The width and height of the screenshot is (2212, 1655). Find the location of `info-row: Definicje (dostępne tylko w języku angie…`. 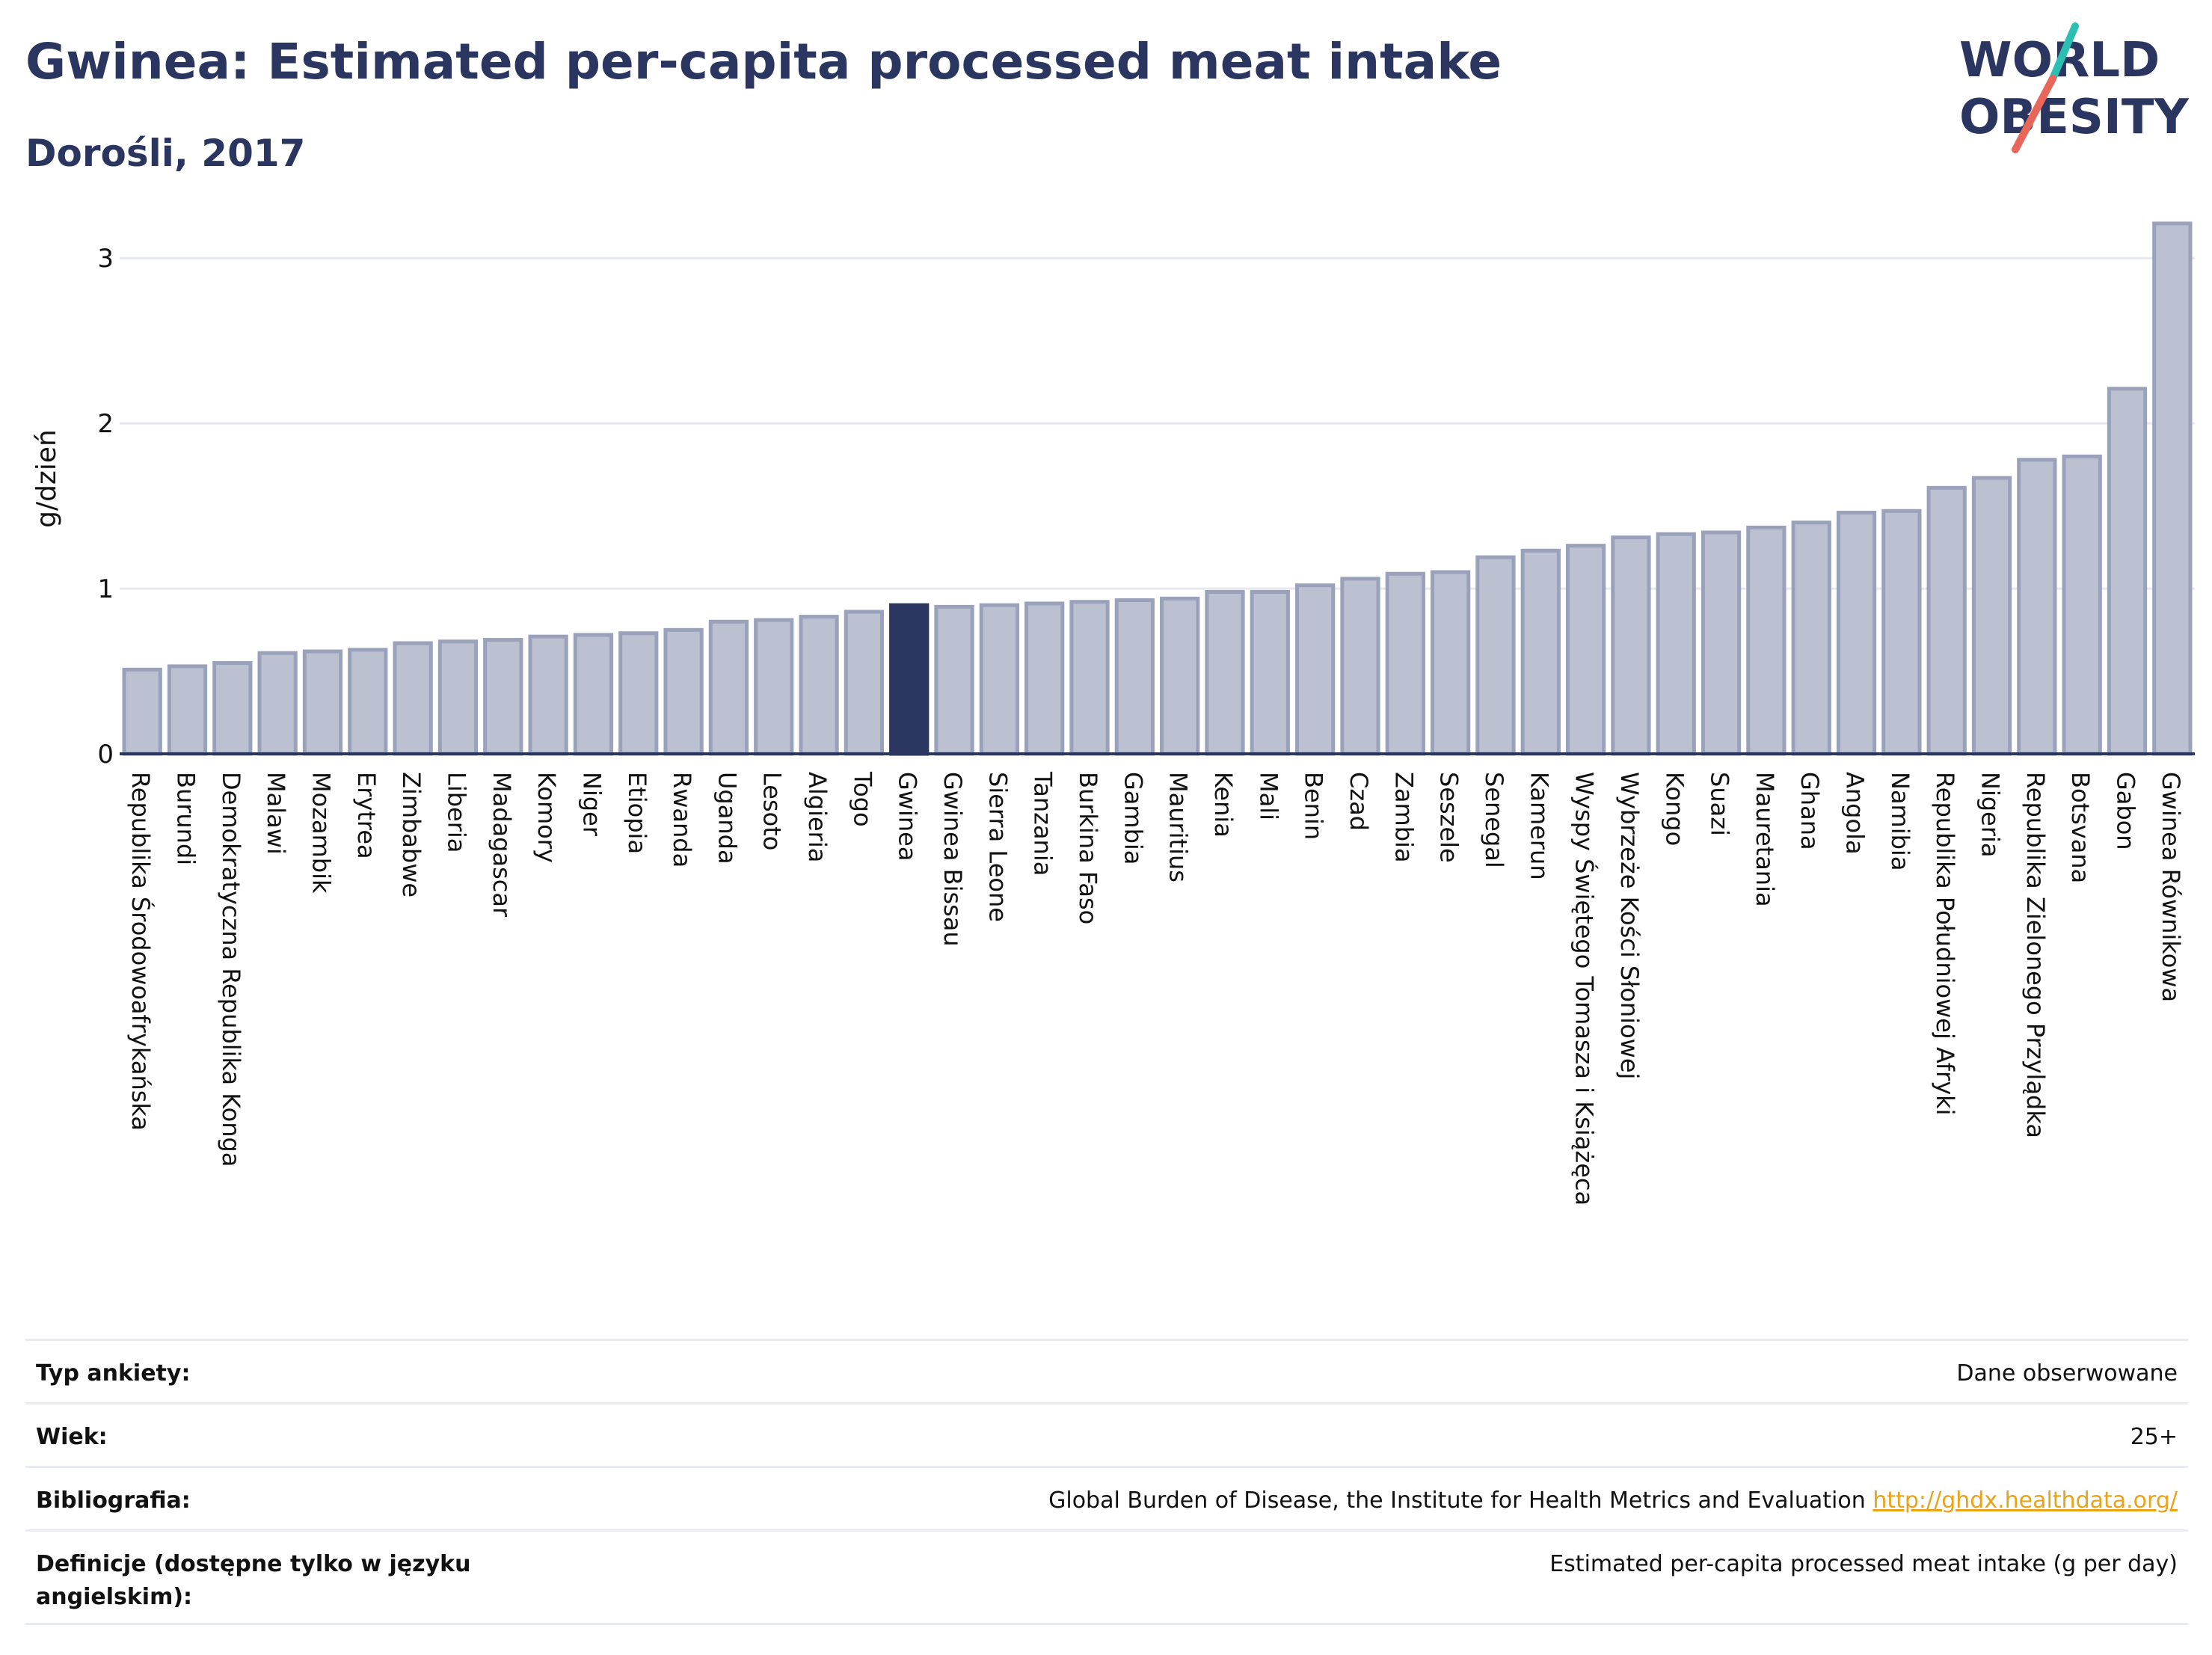

info-row: Definicje (dostępne tylko w języku angie… is located at coordinates (1106, 1577).